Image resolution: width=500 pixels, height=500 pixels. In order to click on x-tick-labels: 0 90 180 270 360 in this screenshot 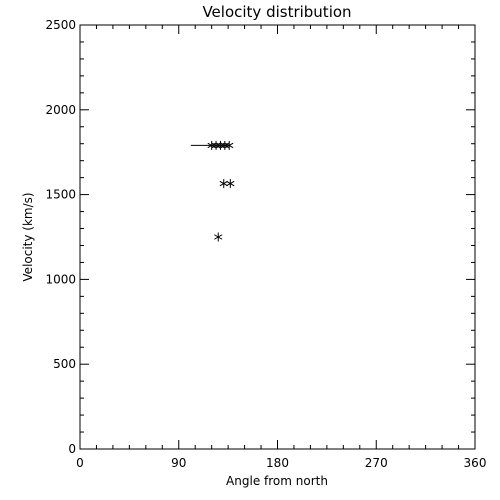, I will do `click(281, 463)`.